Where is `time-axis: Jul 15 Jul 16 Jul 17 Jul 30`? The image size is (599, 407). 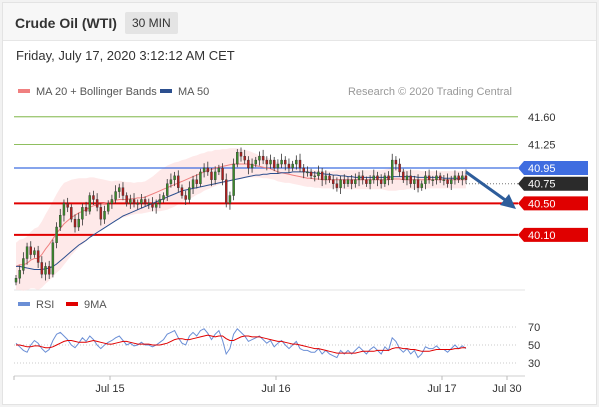
time-axis: Jul 15 Jul 16 Jul 17 Jul 30 is located at coordinates (267, 385).